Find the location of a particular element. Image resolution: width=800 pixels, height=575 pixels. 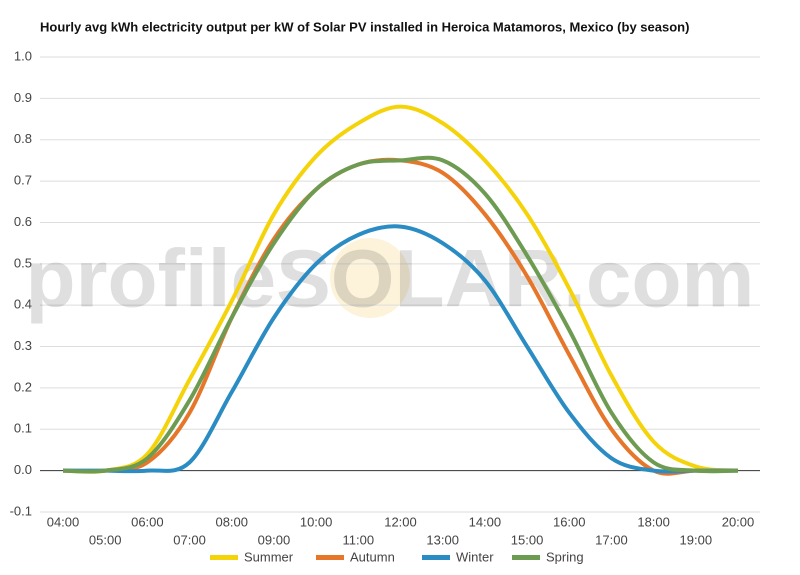

x-tick-label: 07:00 is located at coordinates (189, 539).